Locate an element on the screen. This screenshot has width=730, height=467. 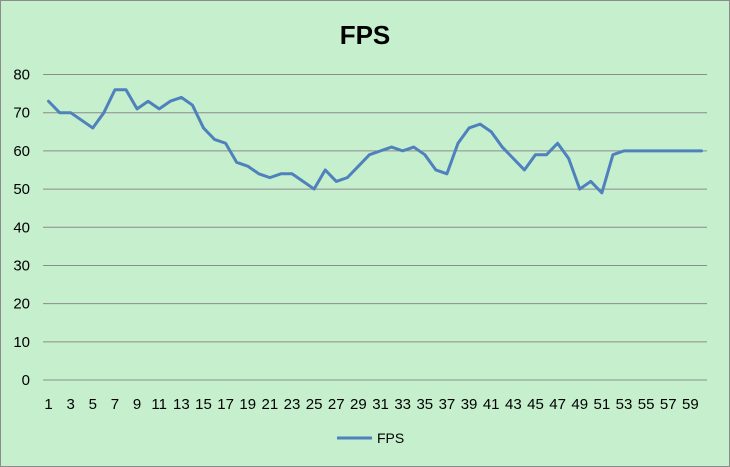
x-tick-label: 3 is located at coordinates (70, 404).